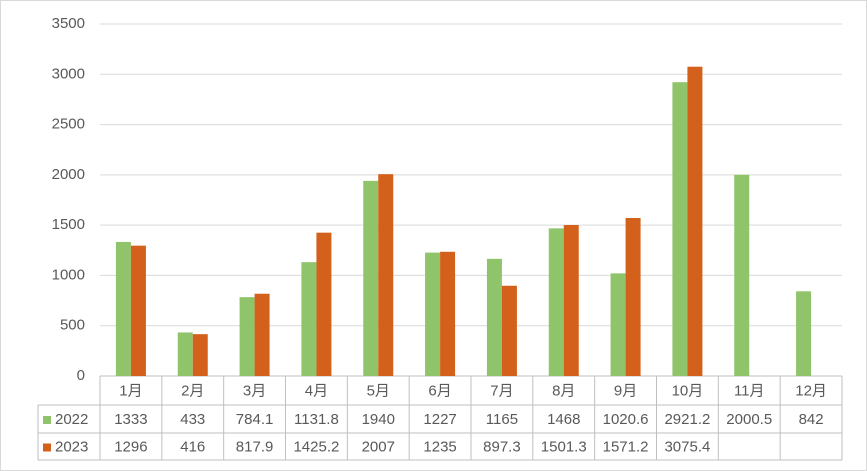 This screenshot has width=867, height=471. I want to click on table-value: 433, so click(192, 419).